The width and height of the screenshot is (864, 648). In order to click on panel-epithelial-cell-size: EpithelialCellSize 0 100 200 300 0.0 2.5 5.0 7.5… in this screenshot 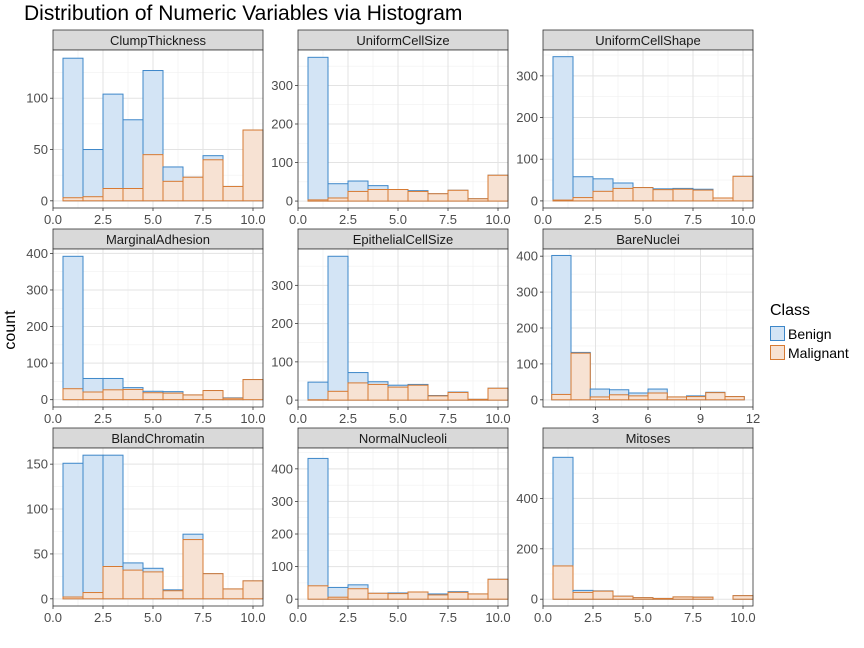, I will do `click(391, 327)`.